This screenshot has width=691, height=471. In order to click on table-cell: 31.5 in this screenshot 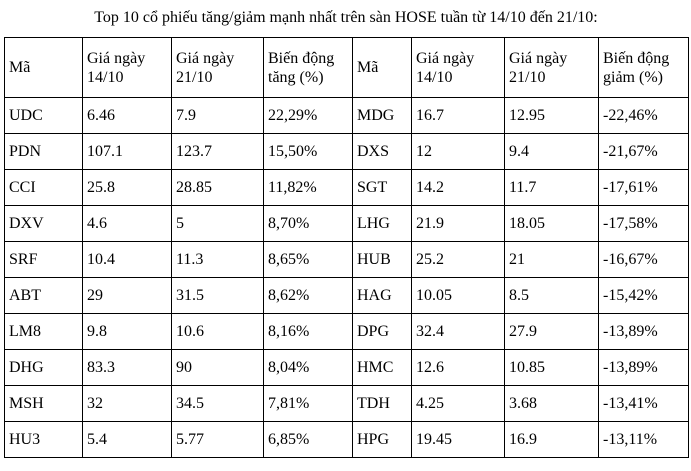, I will do `click(217, 295)`.